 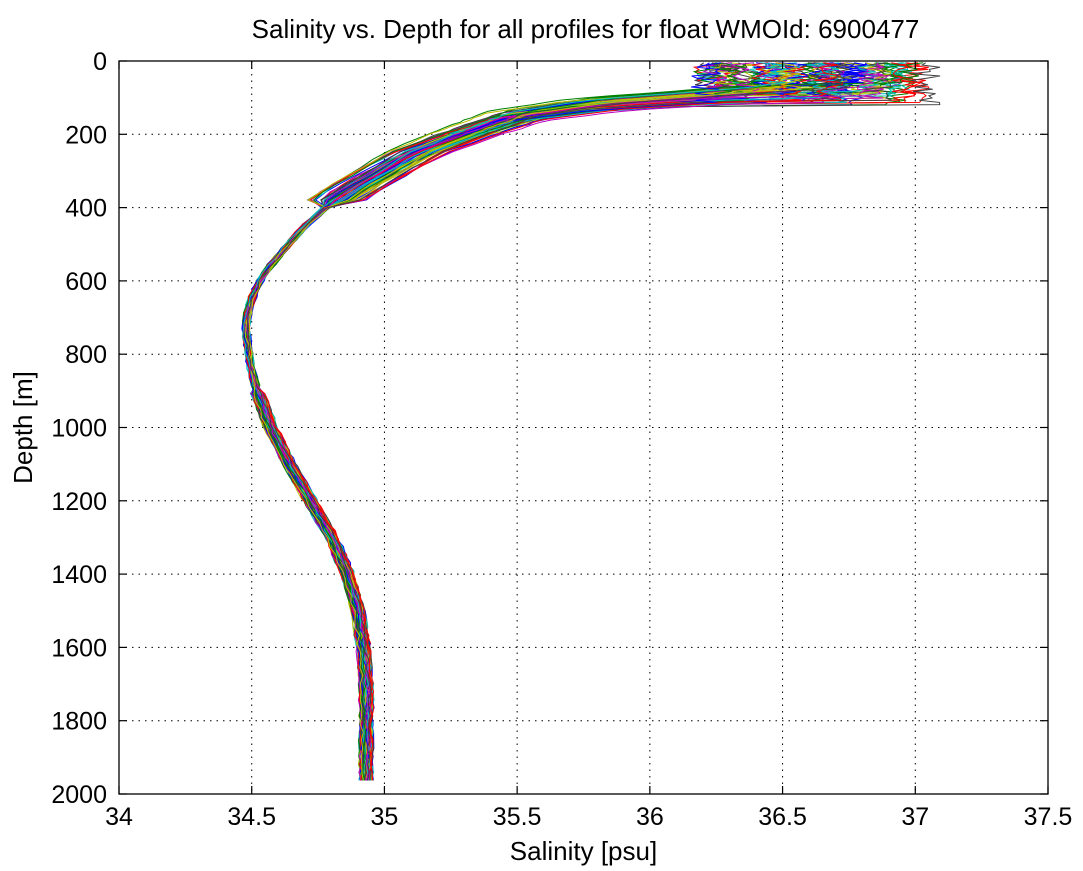 What do you see at coordinates (650, 817) in the screenshot?
I see `x-tick-label: 36` at bounding box center [650, 817].